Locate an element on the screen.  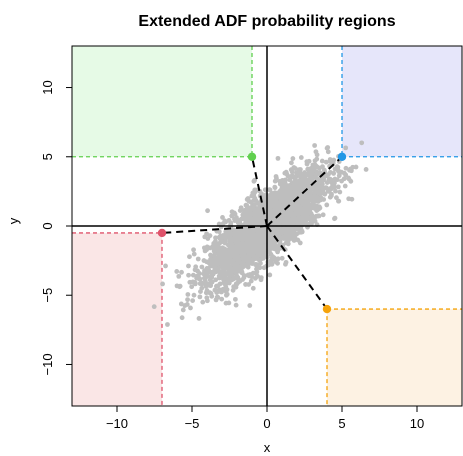
x-tick-label: −5 is located at coordinates (192, 423).